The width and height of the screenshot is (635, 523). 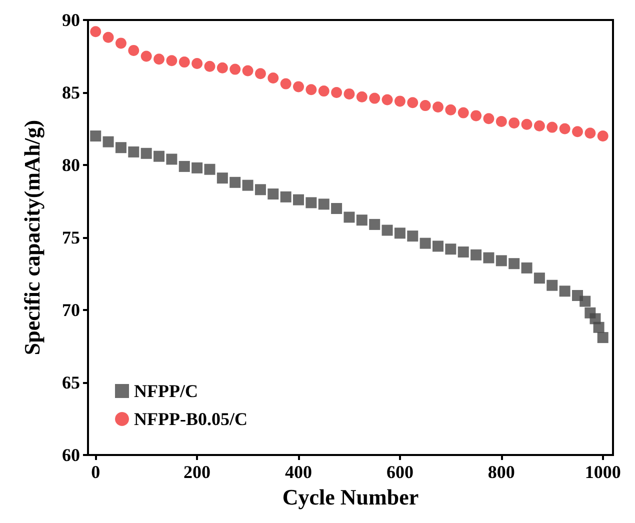 What do you see at coordinates (501, 472) in the screenshot?
I see `x-tick-label: 800` at bounding box center [501, 472].